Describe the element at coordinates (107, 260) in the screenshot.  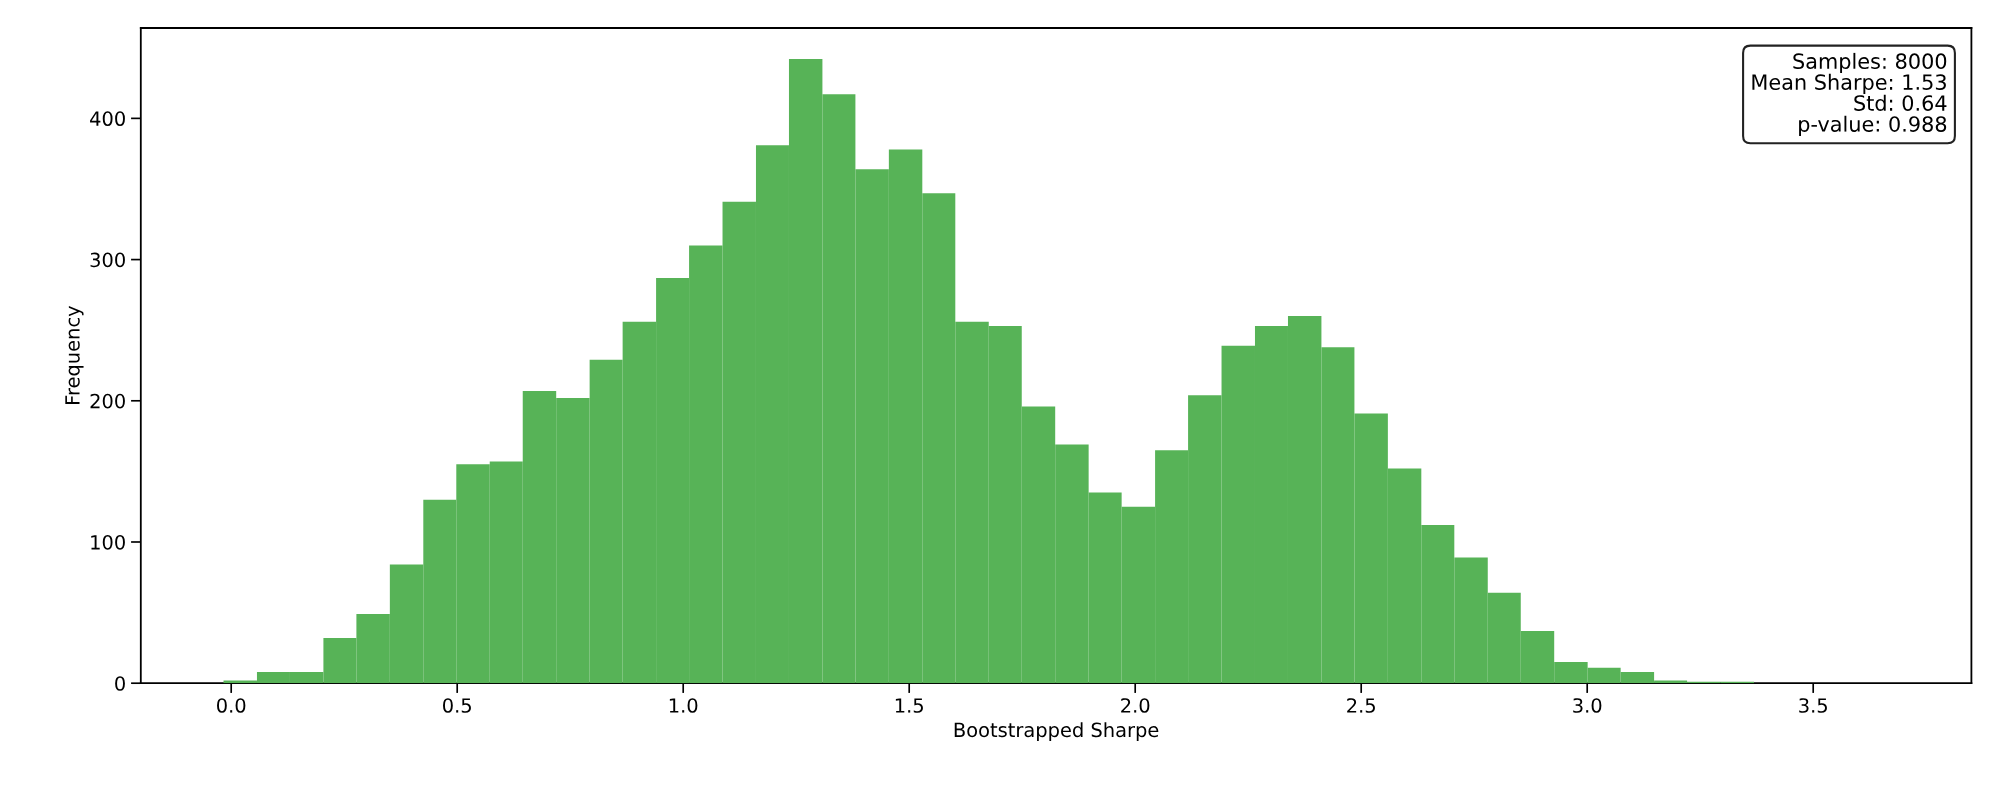
I see `y-tick-label: 300` at that location.